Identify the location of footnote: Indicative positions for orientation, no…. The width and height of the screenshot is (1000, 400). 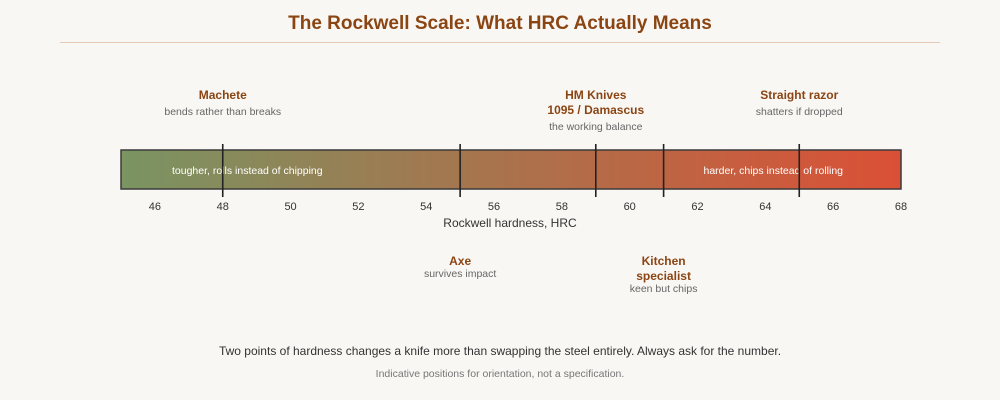
(500, 374).